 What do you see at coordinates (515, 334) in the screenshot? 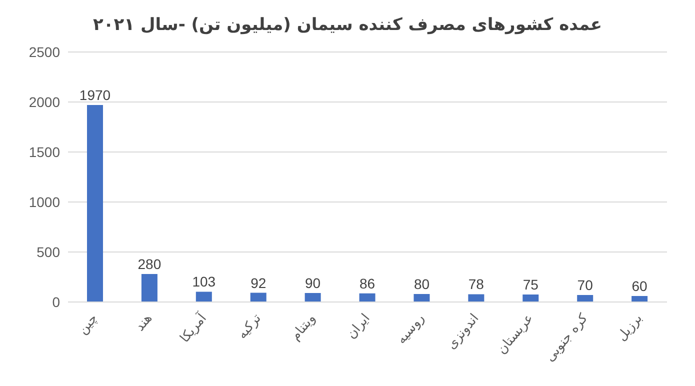
I see `x-tick-label: عربستان` at bounding box center [515, 334].